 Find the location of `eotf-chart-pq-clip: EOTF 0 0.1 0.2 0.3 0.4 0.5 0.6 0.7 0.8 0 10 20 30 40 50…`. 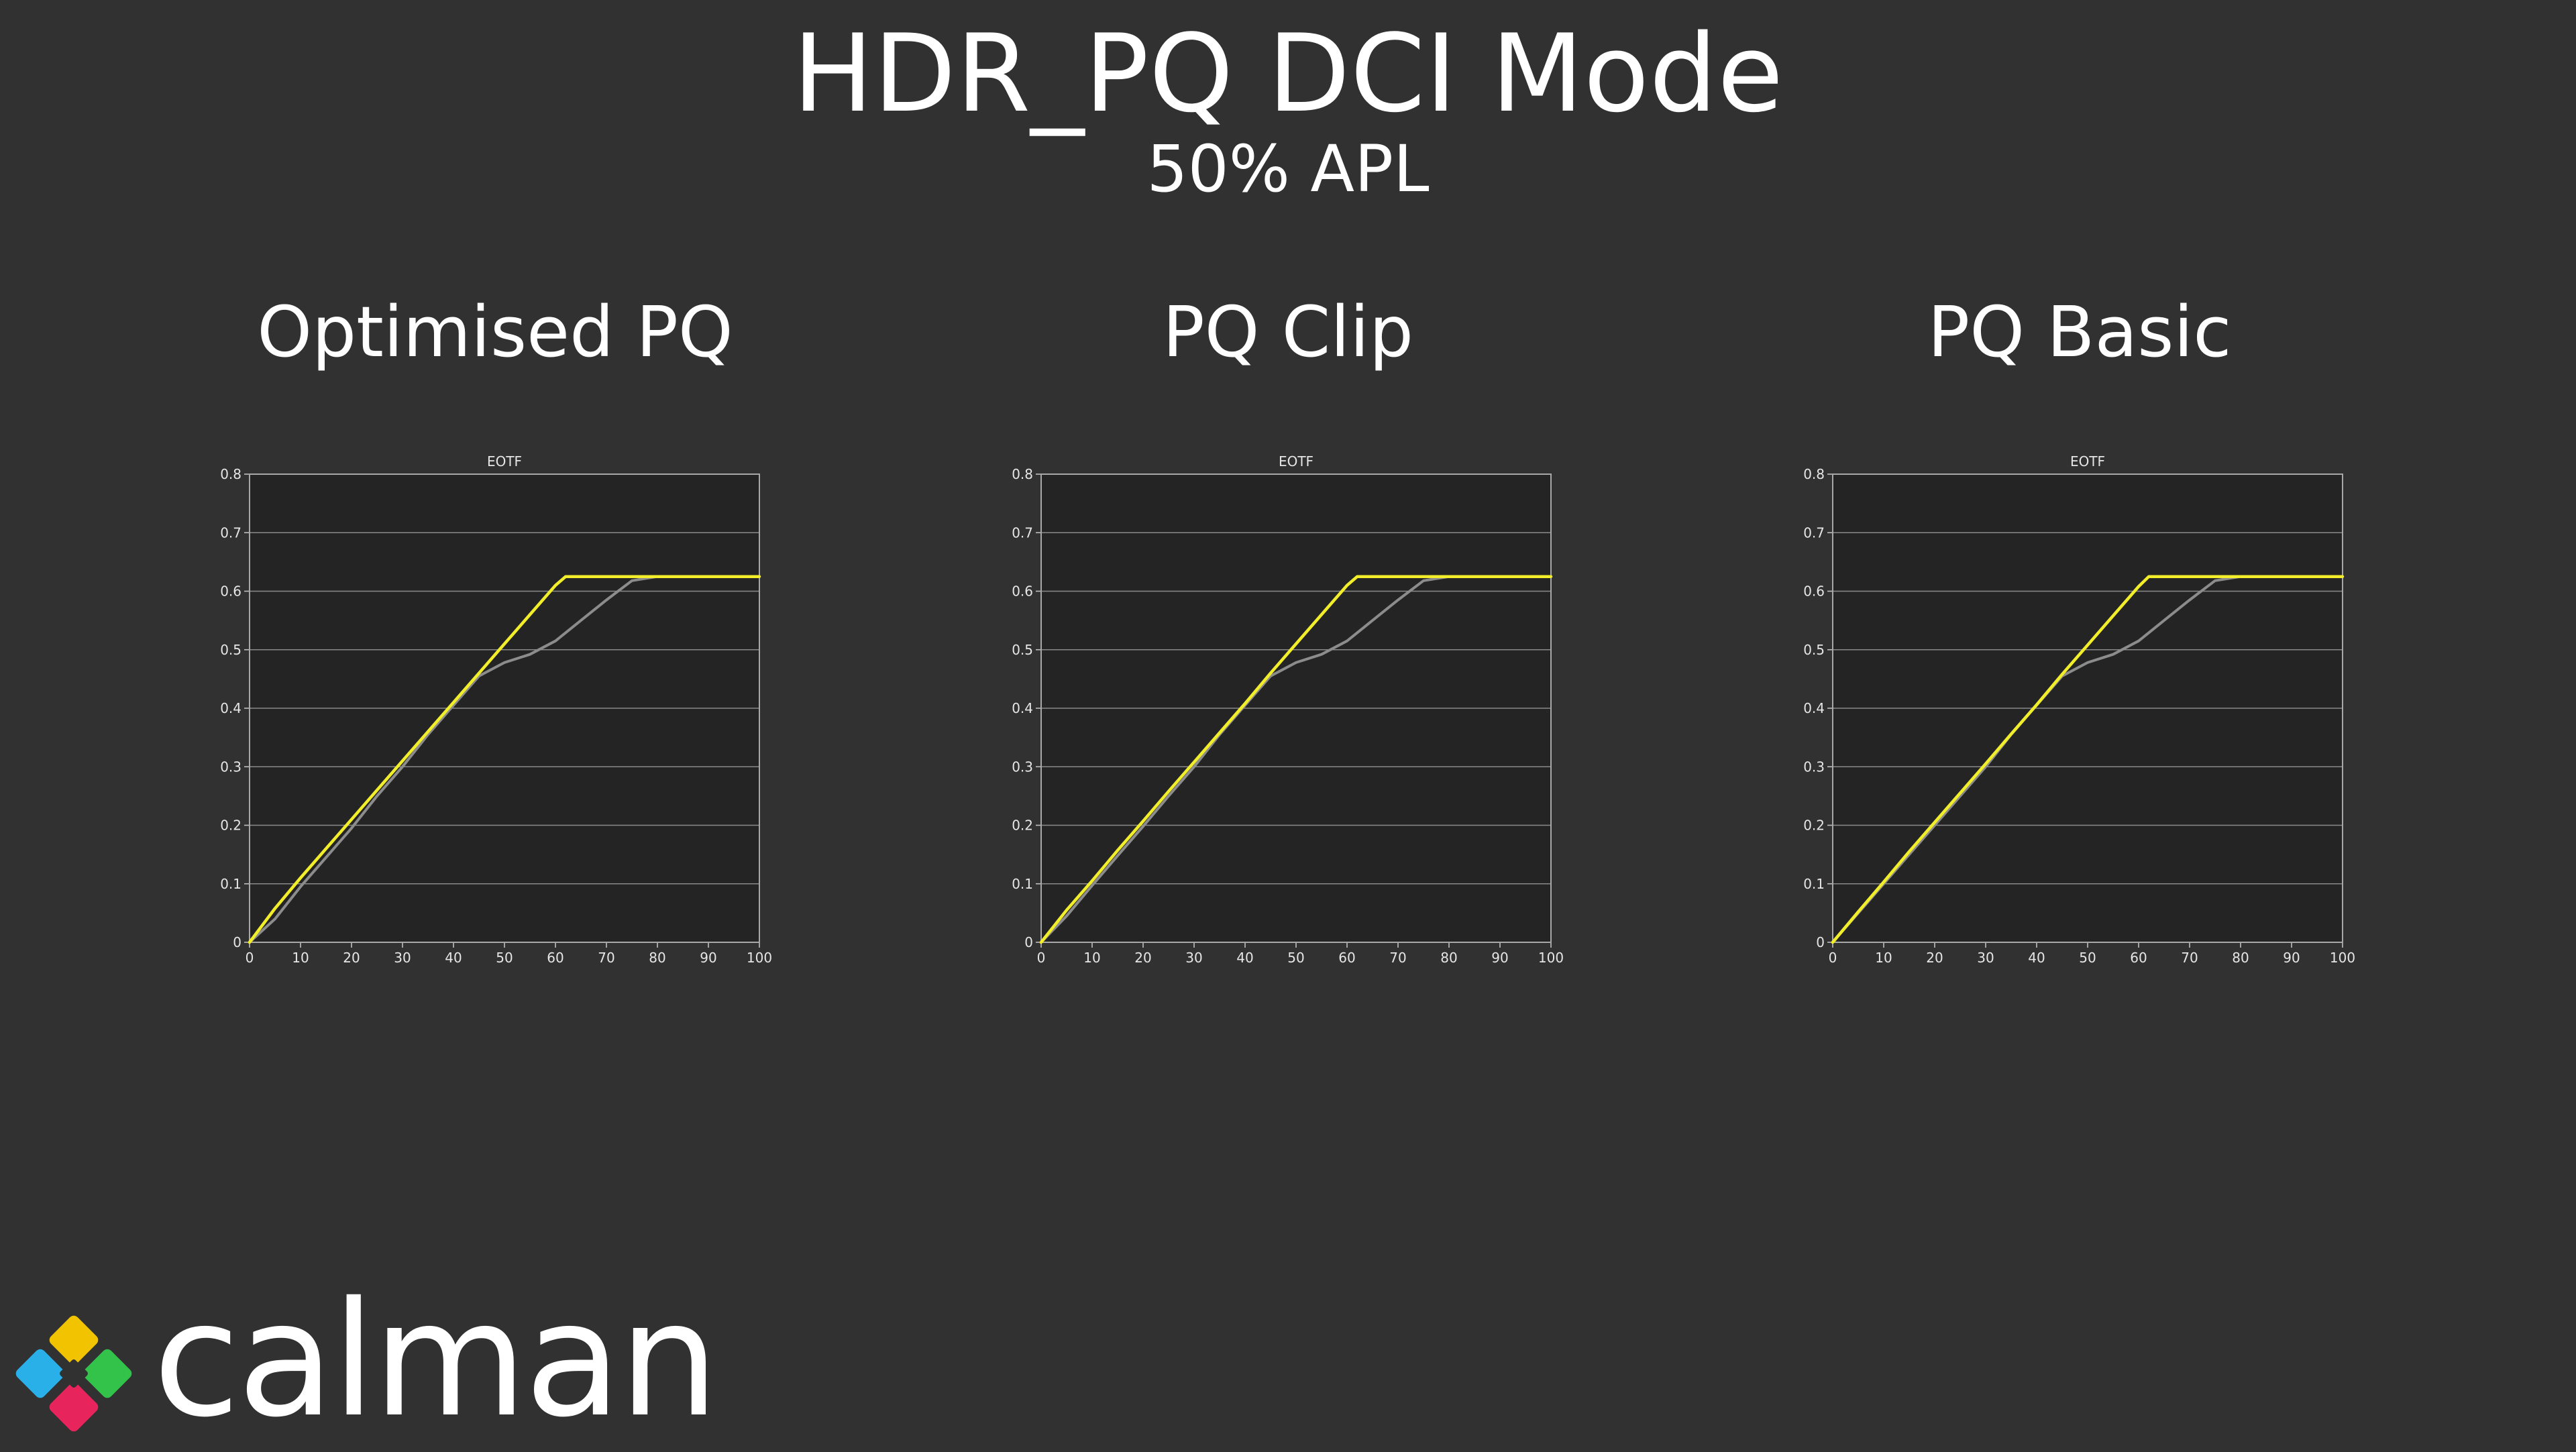

eotf-chart-pq-clip: EOTF 0 0.1 0.2 0.3 0.4 0.5 0.6 0.7 0.8 0 10 20 30 40 50… is located at coordinates (1288, 709).